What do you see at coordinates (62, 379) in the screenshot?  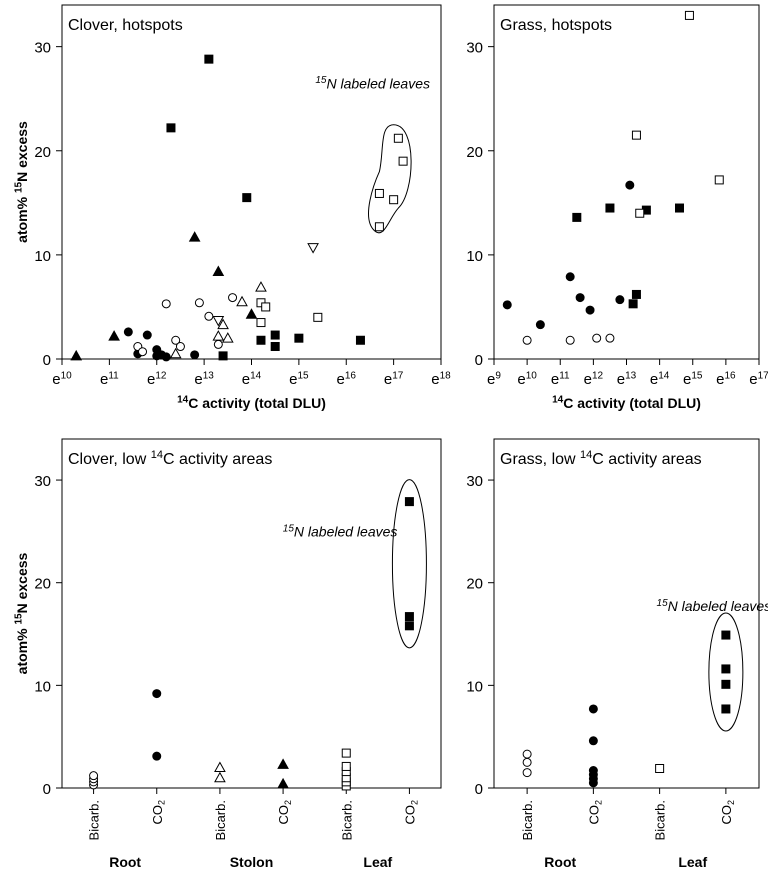 I see `x-tick-label: e10` at bounding box center [62, 379].